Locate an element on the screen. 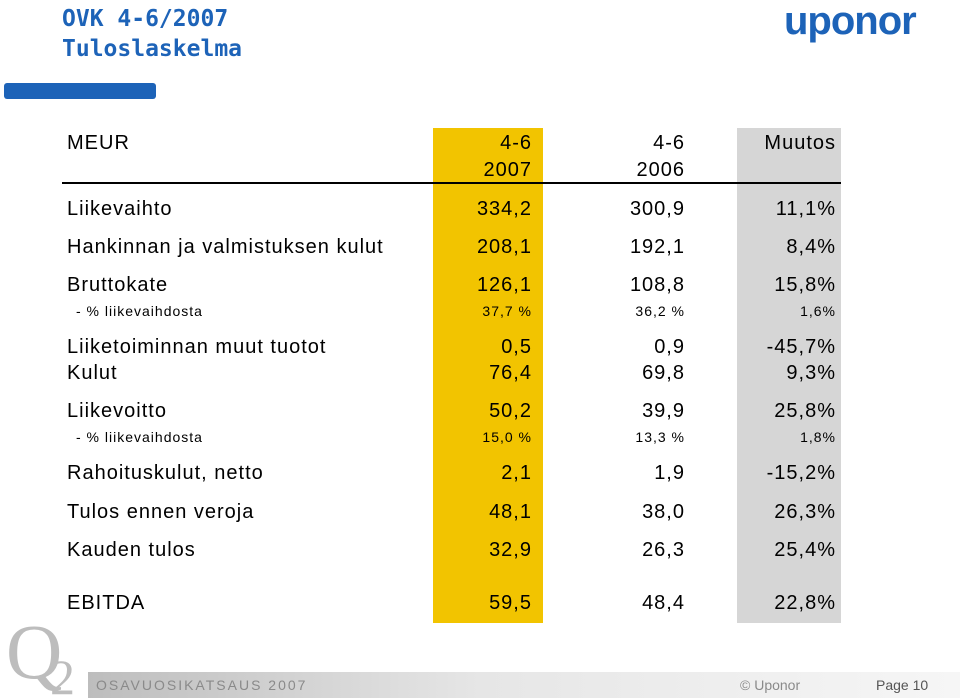 The image size is (960, 698). row-label: Bruttokate is located at coordinates (118, 285).